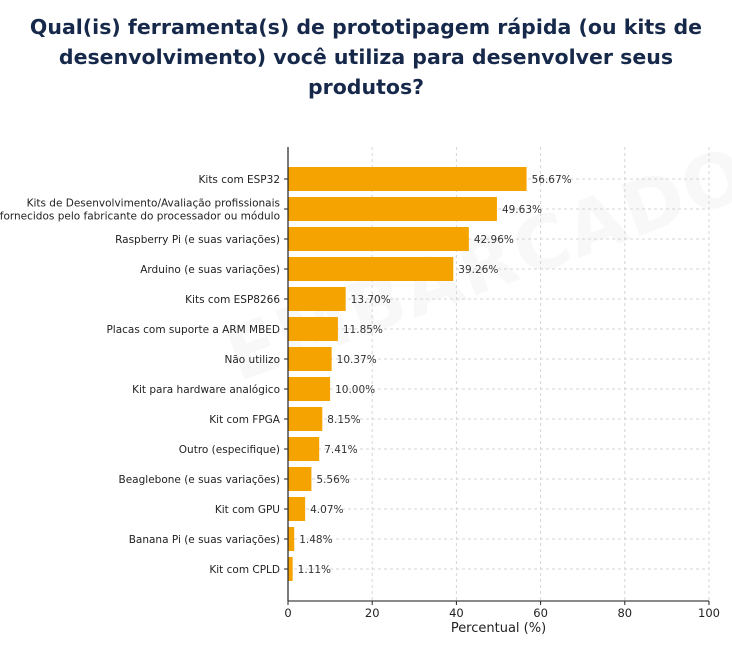 The height and width of the screenshot is (651, 732). I want to click on category-label: Kit com CPLD, so click(244, 570).